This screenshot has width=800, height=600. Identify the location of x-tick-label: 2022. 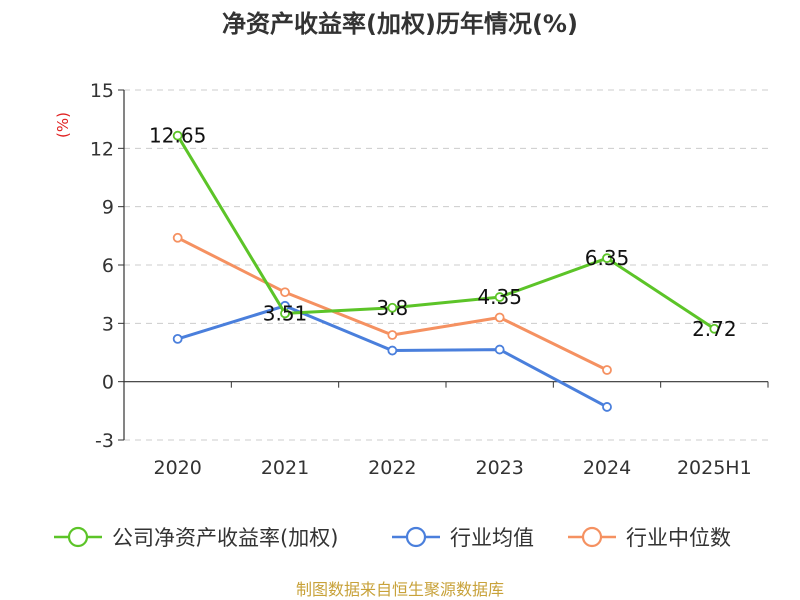
(392, 468).